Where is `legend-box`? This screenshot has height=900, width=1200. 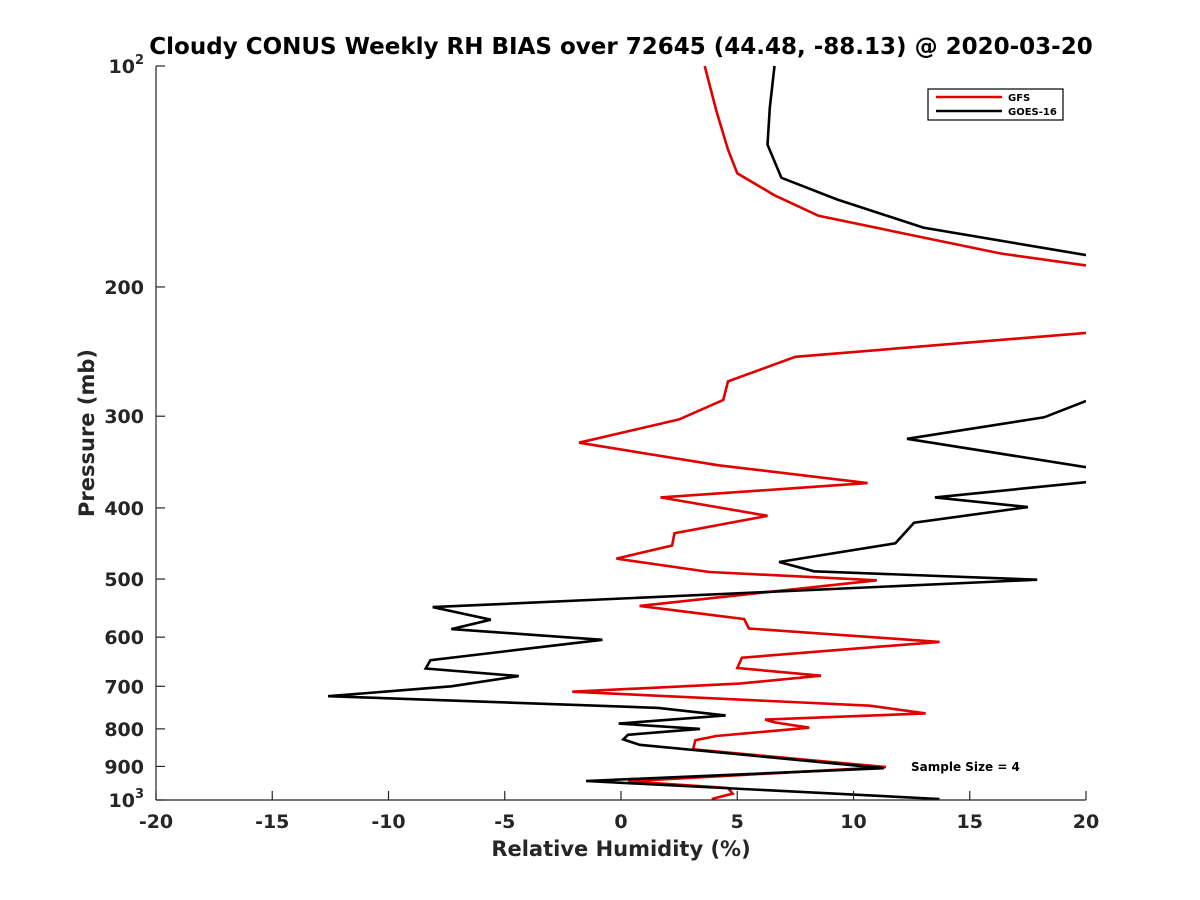 legend-box is located at coordinates (995, 104).